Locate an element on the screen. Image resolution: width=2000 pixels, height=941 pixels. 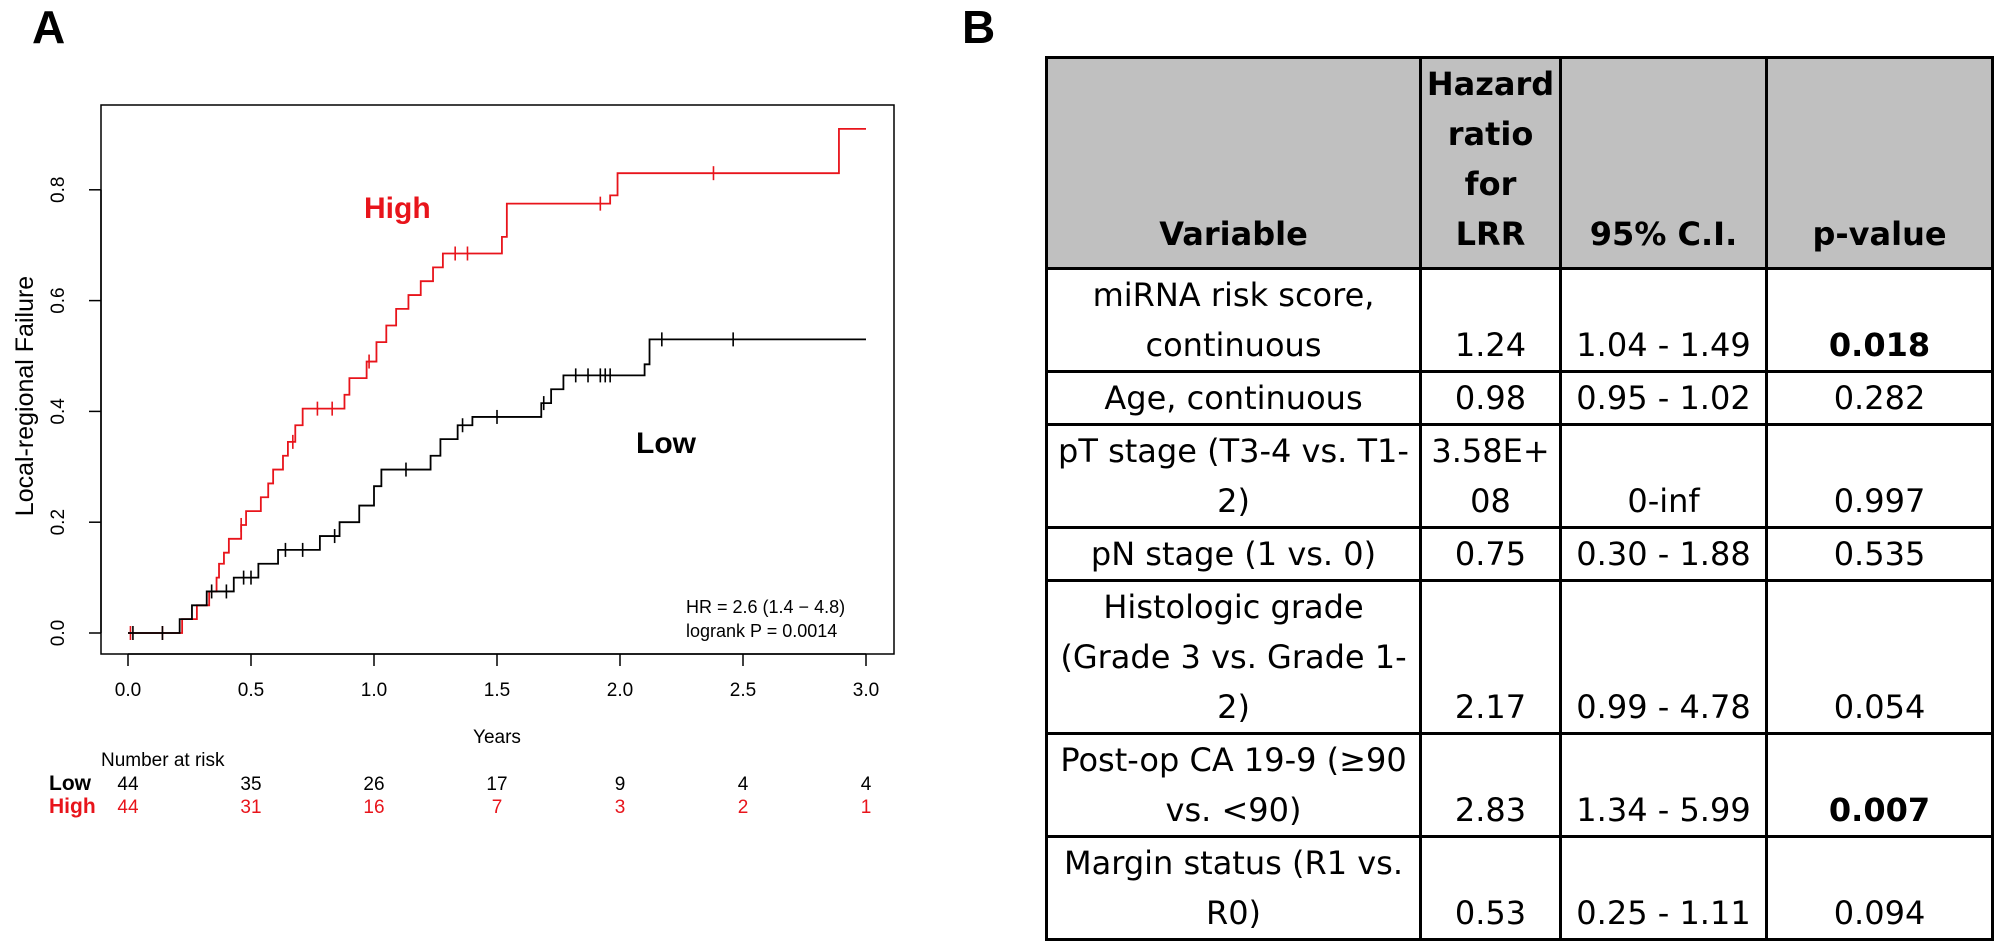
cell-hazard-ratio: 2.83 is located at coordinates (1490, 785).